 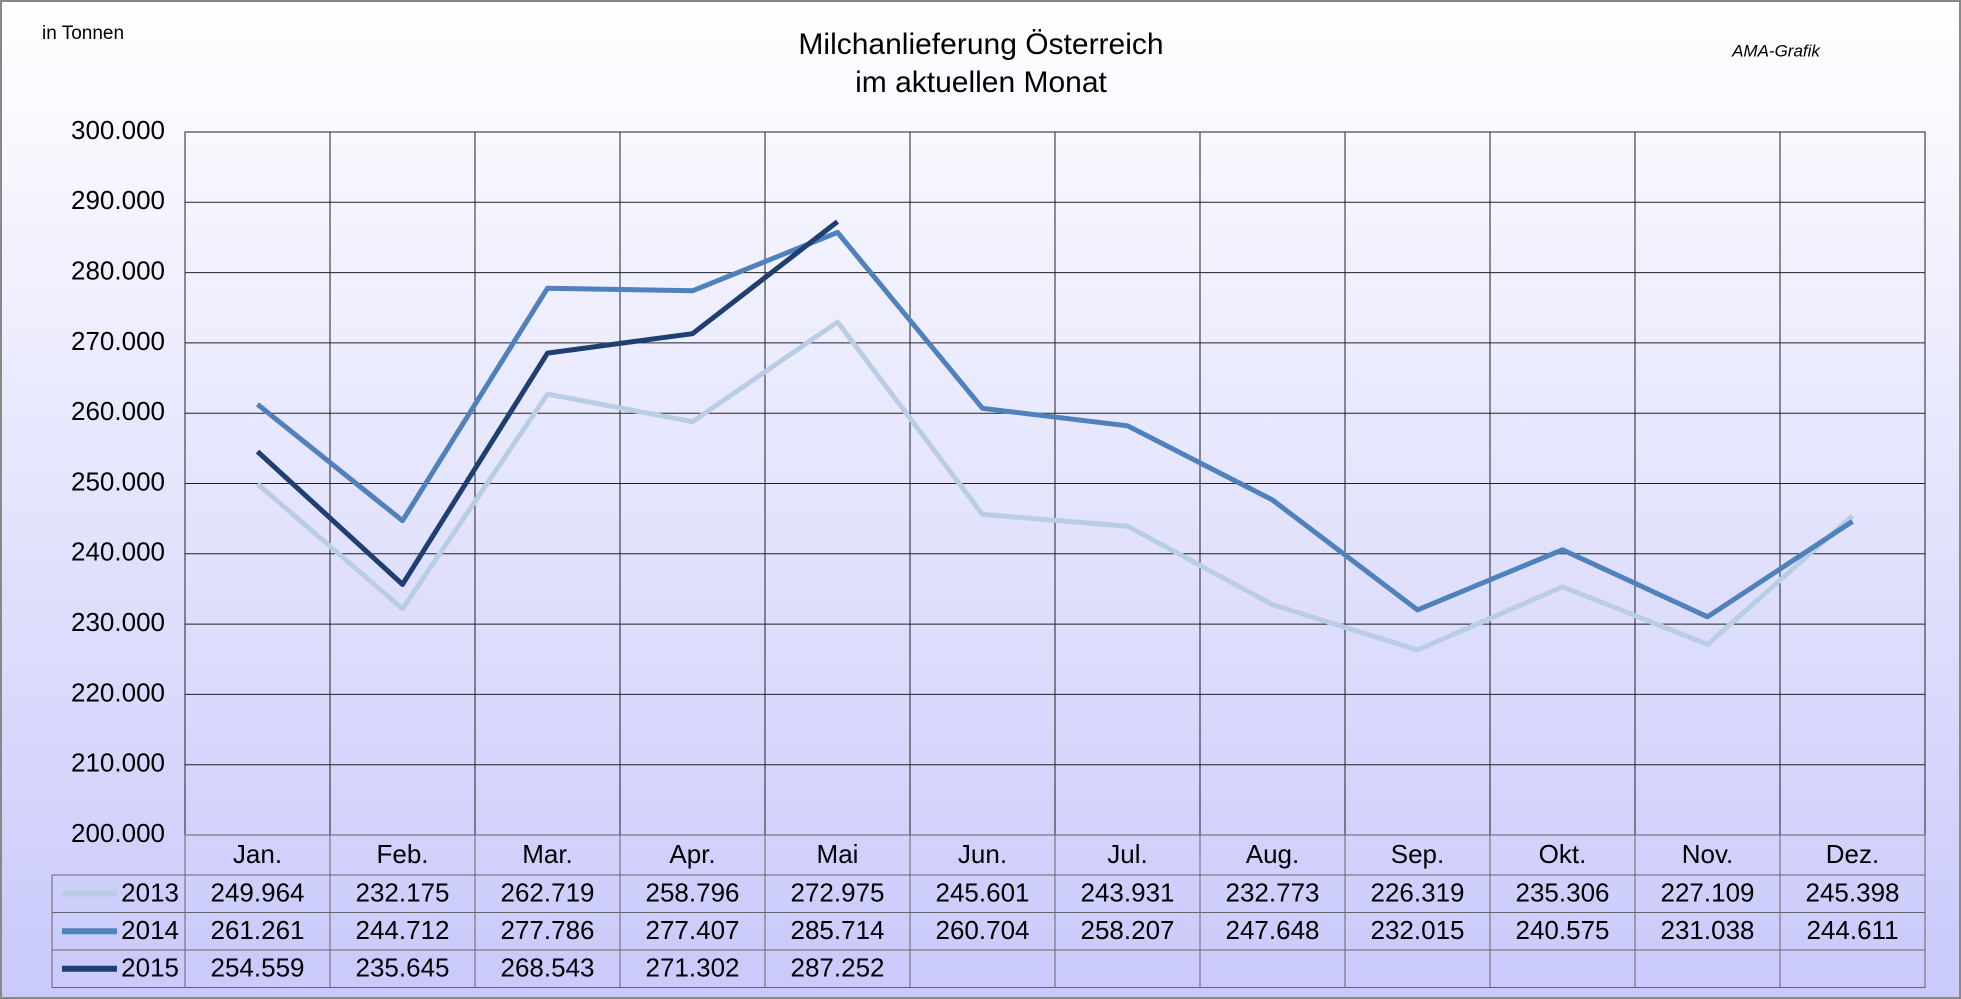 I want to click on y-tick-label: 290.000, so click(x=118, y=200).